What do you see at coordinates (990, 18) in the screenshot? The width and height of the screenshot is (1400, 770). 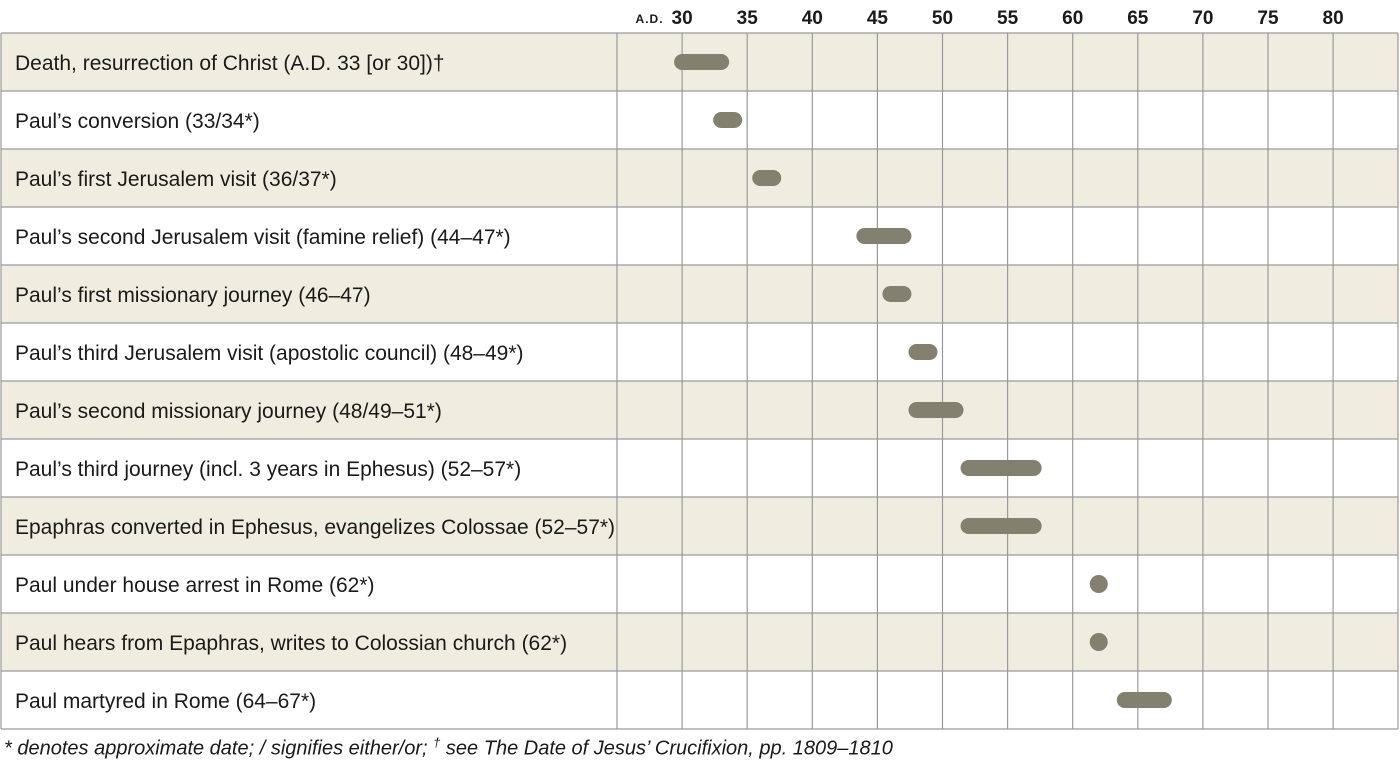 I see `x-axis: A.D. 30 35 40 45 50 55 60 65 70 75 80` at bounding box center [990, 18].